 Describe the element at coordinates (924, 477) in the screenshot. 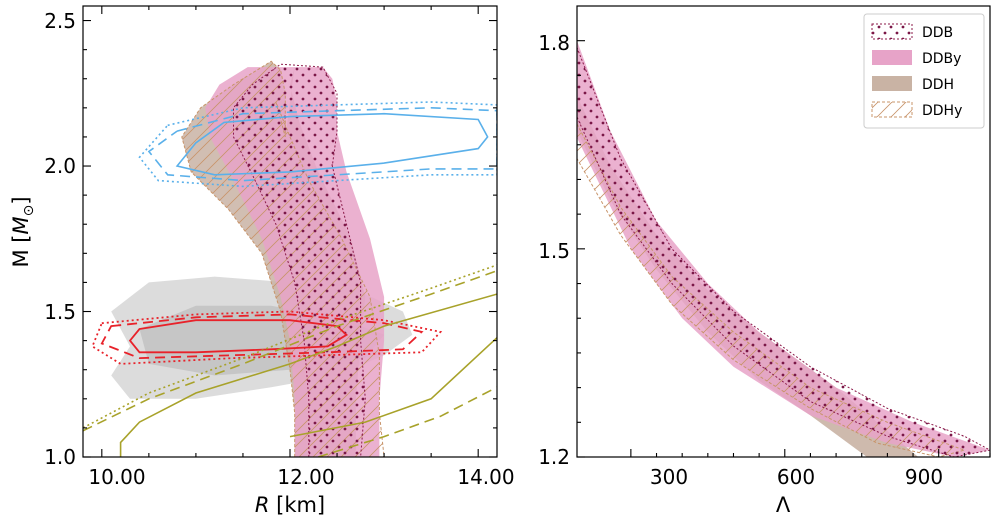

I see `x-tick-label: 900` at that location.